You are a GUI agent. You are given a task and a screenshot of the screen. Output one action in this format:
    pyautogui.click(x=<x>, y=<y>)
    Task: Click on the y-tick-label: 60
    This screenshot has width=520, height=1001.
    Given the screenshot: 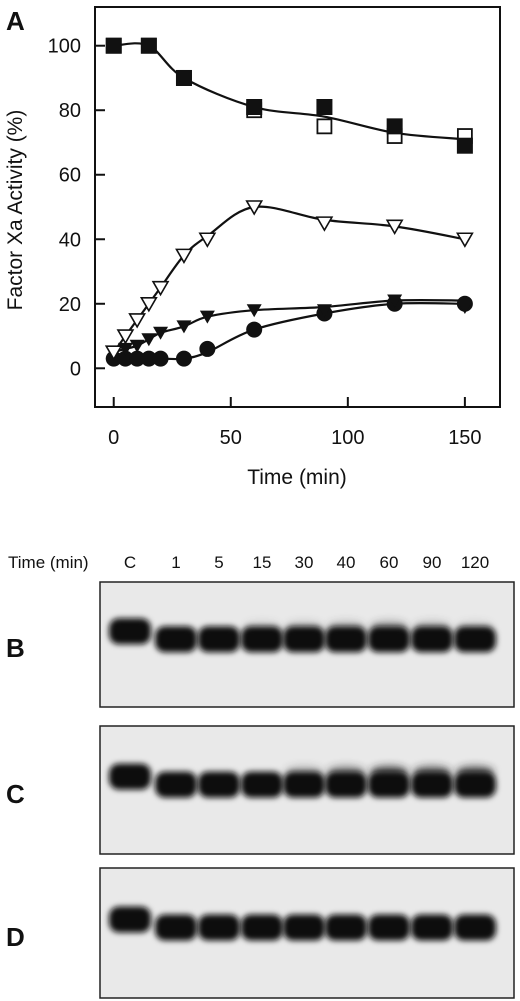 What is the action you would take?
    pyautogui.click(x=70, y=176)
    